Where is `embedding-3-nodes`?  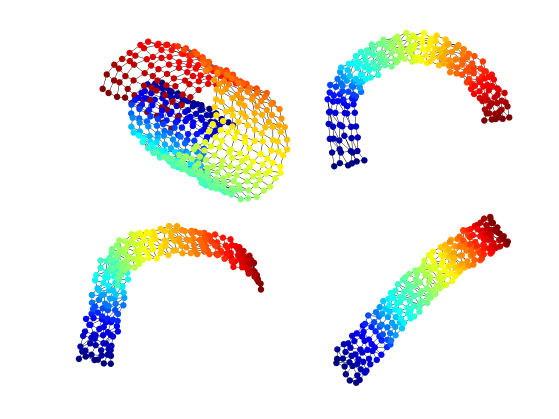
embedding-3-nodes is located at coordinates (422, 299).